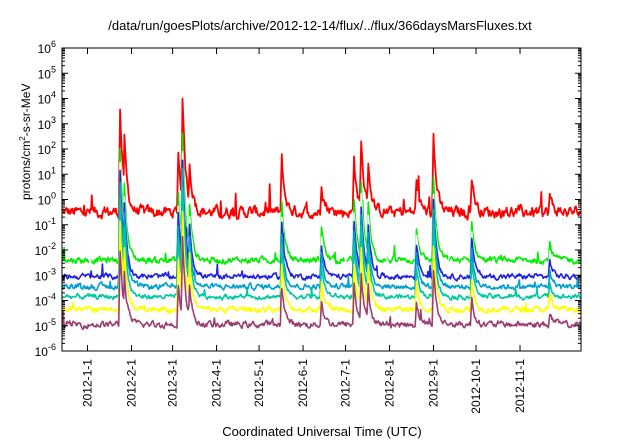 The image size is (640, 448). I want to click on x-tick-label: 2012-5-1, so click(259, 383).